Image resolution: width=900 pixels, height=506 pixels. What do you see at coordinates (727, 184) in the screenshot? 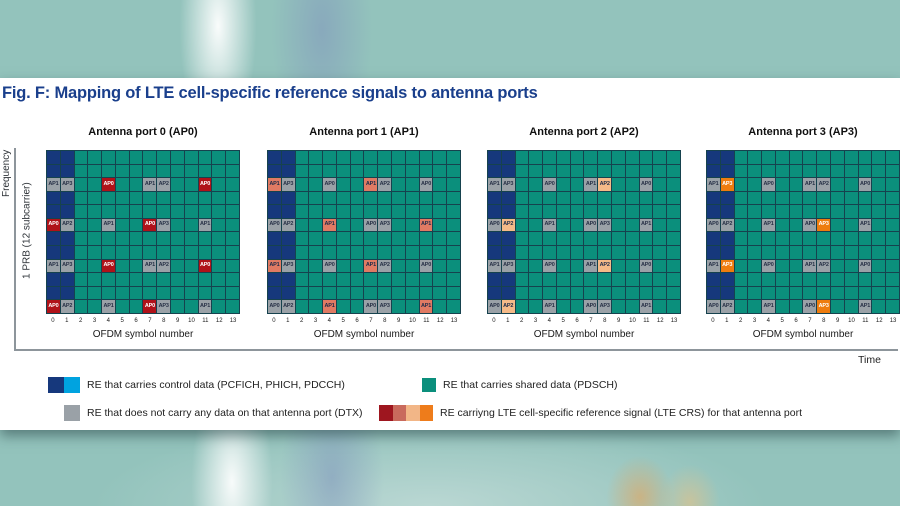
I see `crs-cell: AP3` at bounding box center [727, 184].